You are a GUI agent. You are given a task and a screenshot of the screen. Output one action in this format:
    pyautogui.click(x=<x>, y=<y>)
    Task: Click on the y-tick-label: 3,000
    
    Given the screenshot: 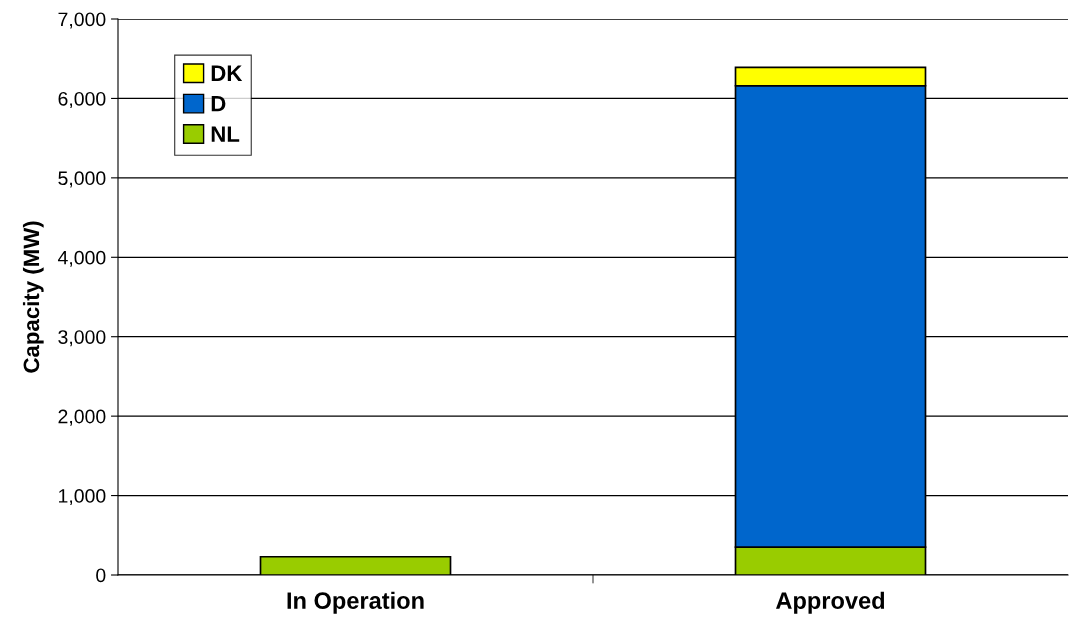 What is the action you would take?
    pyautogui.click(x=82, y=338)
    